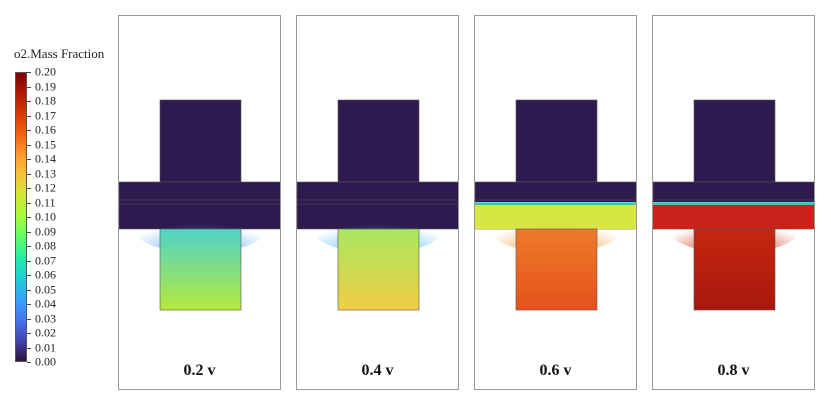 The height and width of the screenshot is (411, 831). What do you see at coordinates (733, 370) in the screenshot?
I see `panel-label: 0.8 v` at bounding box center [733, 370].